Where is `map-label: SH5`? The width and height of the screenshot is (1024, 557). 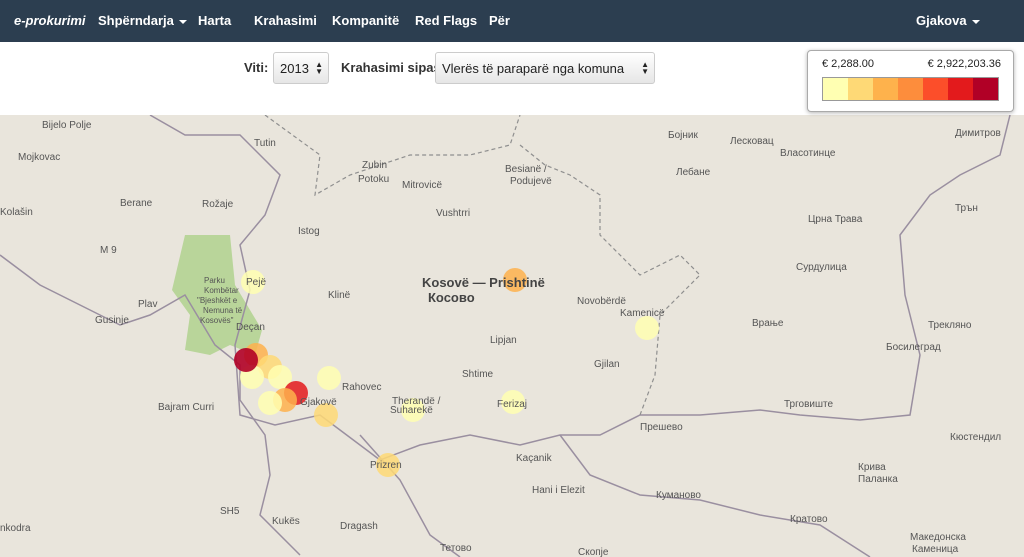
map-label: SH5 is located at coordinates (230, 511).